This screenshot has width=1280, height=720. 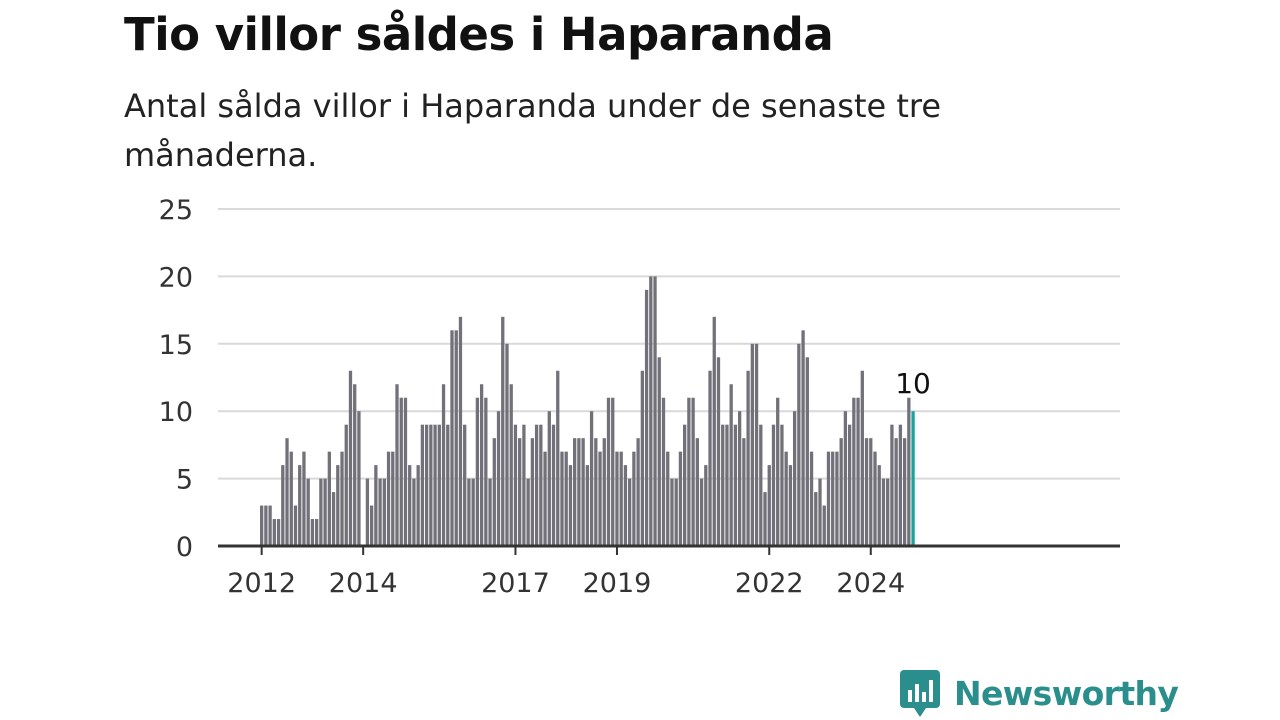 I want to click on y-tick-label: 5, so click(x=184, y=480).